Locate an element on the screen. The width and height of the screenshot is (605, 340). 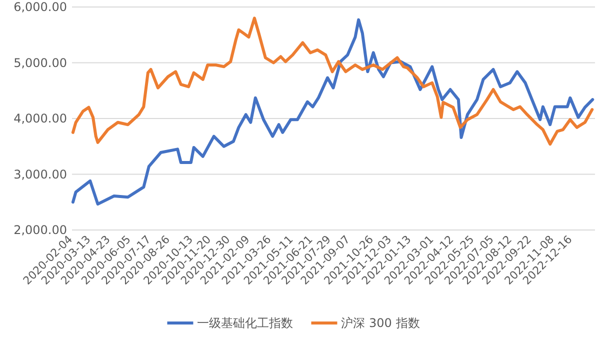
y-tick-label: 3,000.00 is located at coordinates (40, 174).